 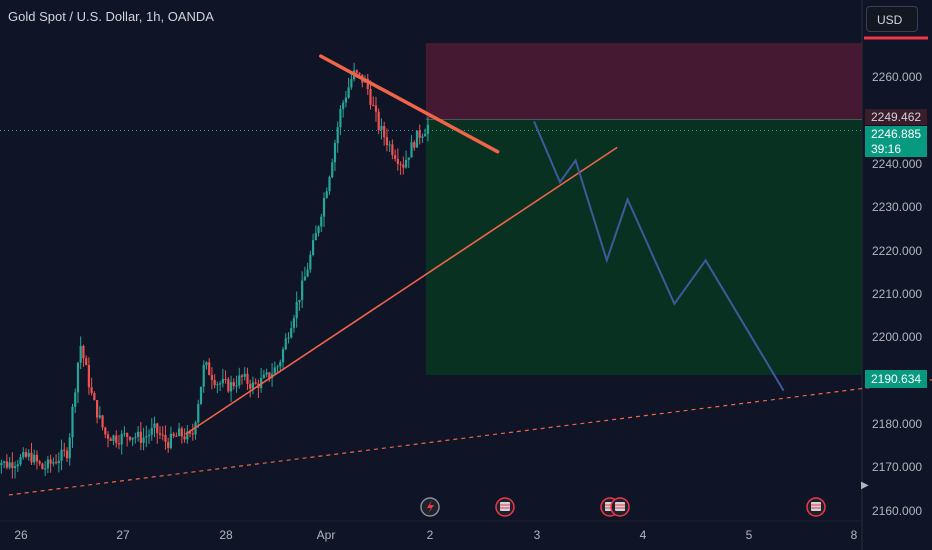 What do you see at coordinates (897, 467) in the screenshot?
I see `y-tick-label: 2170.000` at bounding box center [897, 467].